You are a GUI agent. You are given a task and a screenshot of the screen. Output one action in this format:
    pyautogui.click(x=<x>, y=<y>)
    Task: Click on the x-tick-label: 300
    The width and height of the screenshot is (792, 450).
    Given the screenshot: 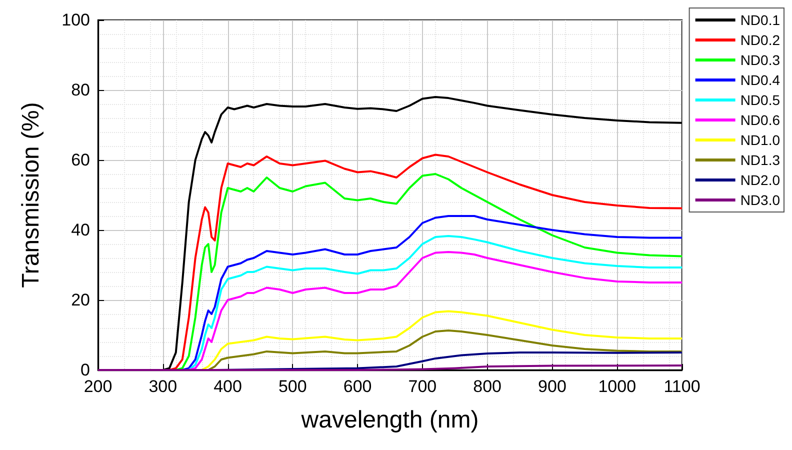 What is the action you would take?
    pyautogui.click(x=163, y=386)
    